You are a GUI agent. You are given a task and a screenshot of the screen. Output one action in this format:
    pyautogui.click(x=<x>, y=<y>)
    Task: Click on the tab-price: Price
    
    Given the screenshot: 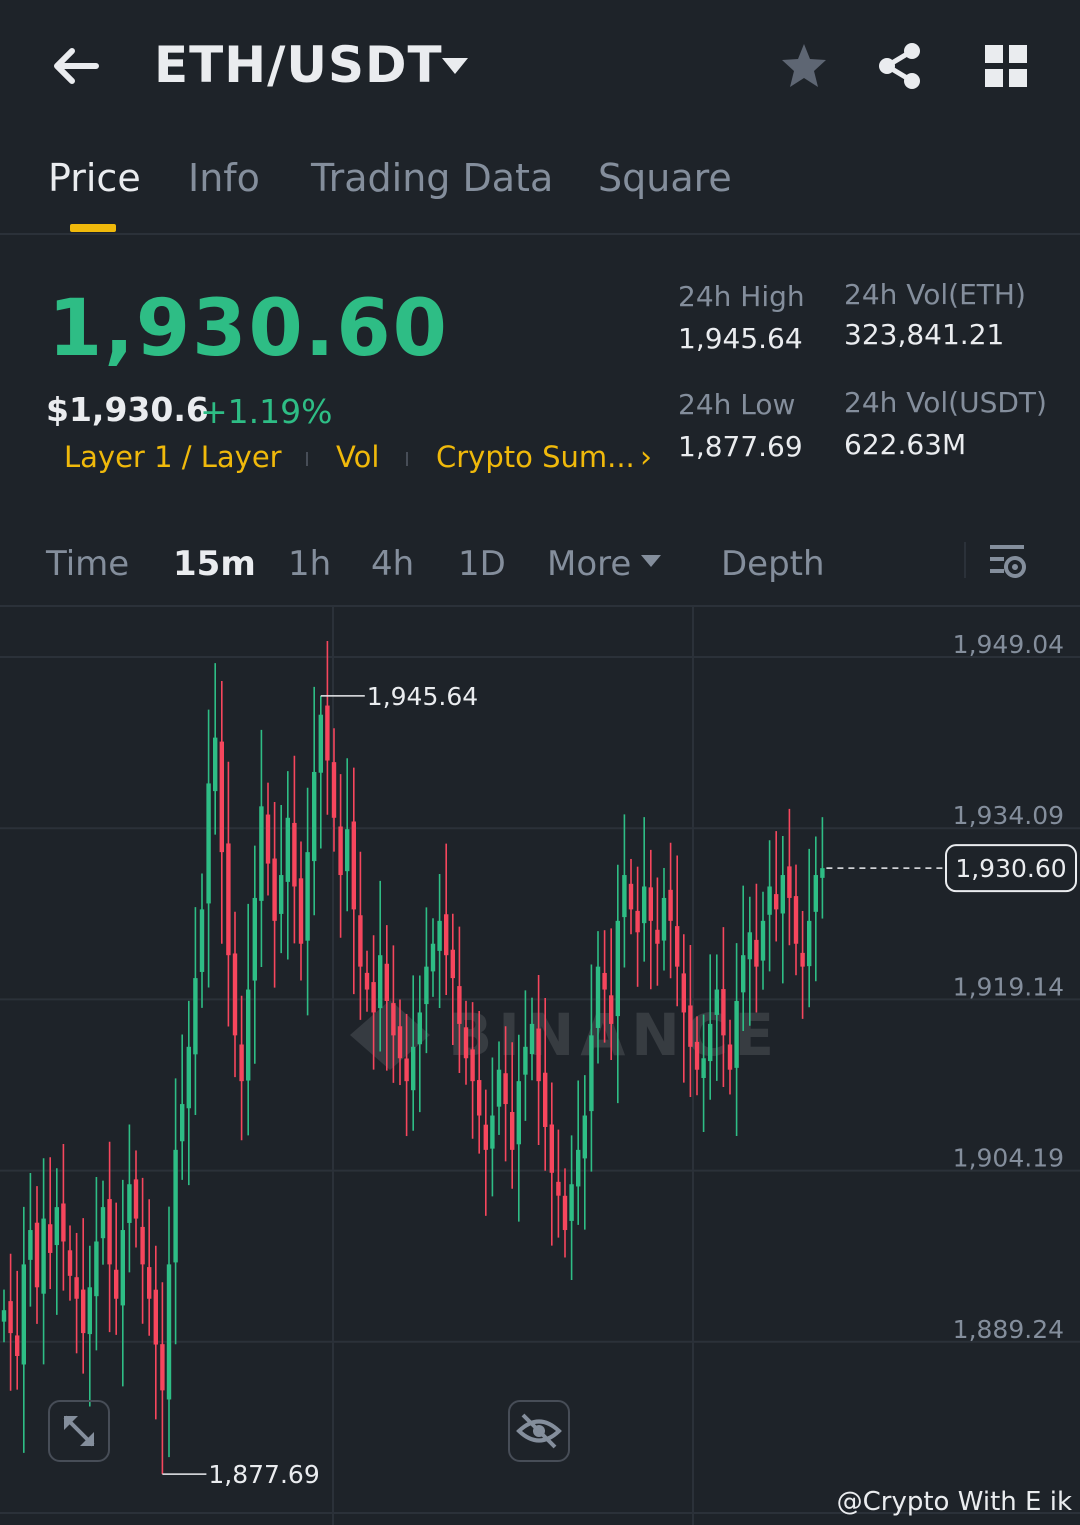 What is the action you would take?
    pyautogui.click(x=94, y=178)
    